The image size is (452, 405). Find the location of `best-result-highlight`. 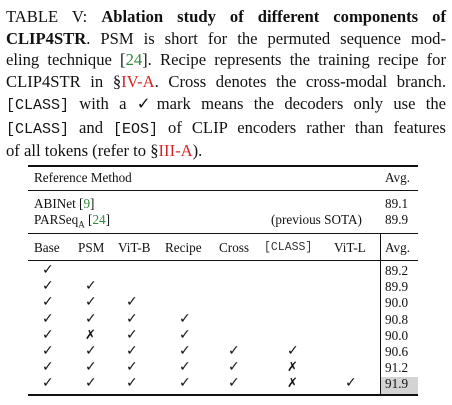

best-result-highlight is located at coordinates (399, 385).